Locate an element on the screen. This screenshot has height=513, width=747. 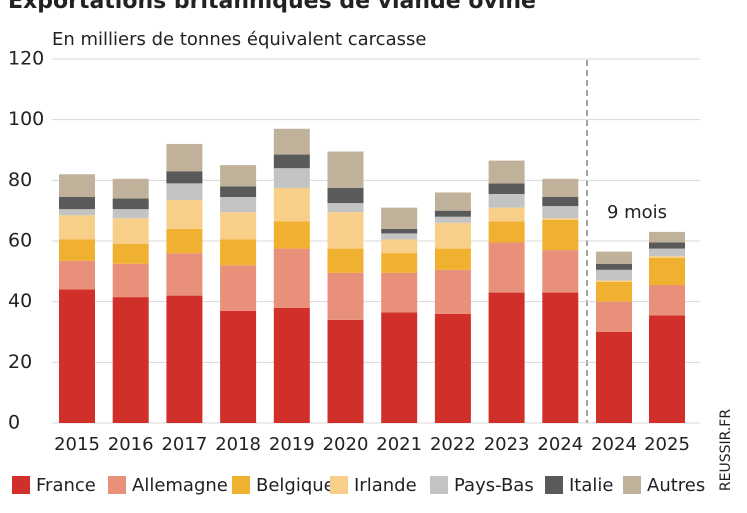
legend-label: Autres is located at coordinates (676, 485).